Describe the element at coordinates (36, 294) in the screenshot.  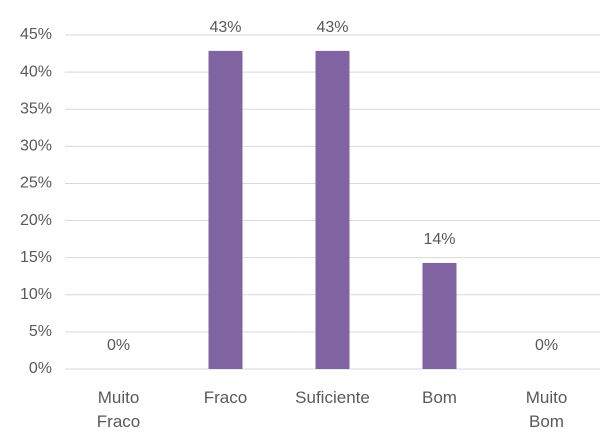
I see `y-tick-label: 10%` at that location.